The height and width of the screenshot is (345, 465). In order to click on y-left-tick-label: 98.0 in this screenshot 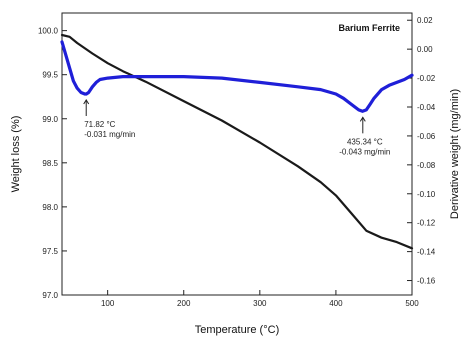, I will do `click(50, 207)`.